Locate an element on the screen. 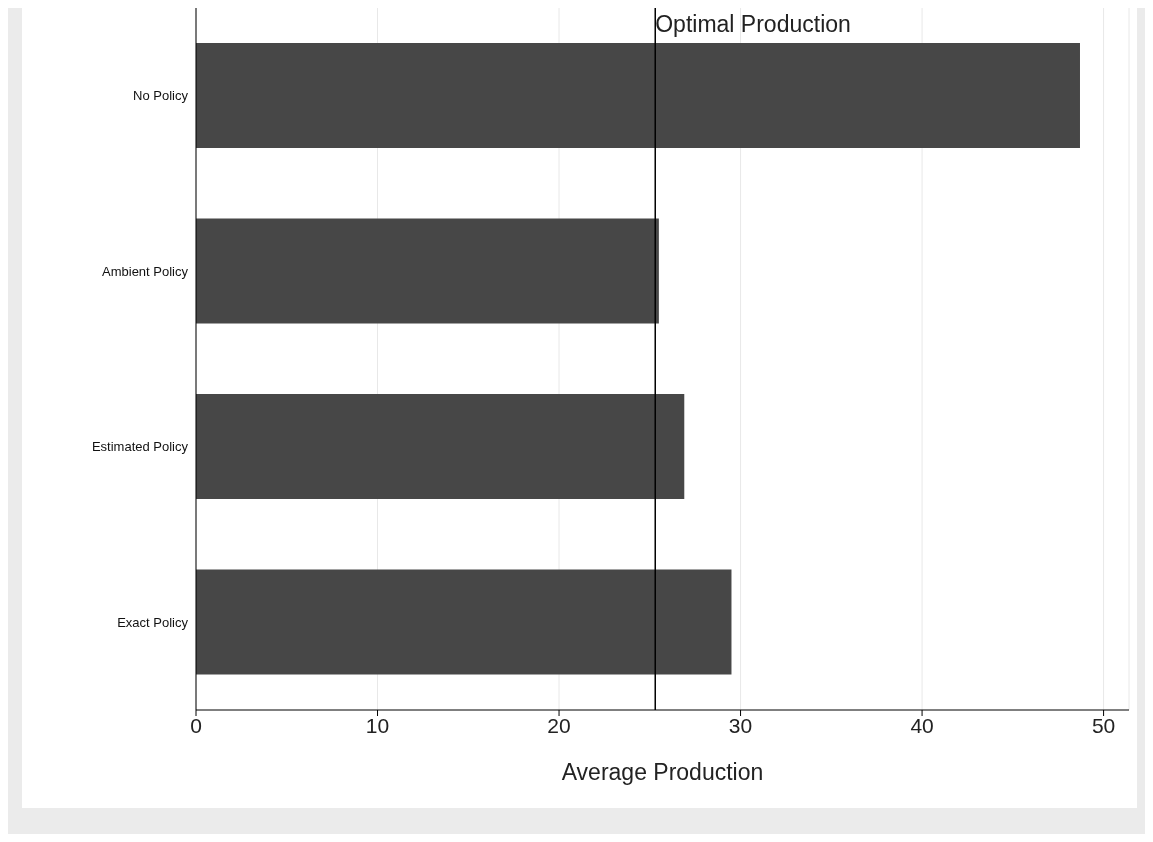  y-tick-label: Exact Policy is located at coordinates (153, 622).